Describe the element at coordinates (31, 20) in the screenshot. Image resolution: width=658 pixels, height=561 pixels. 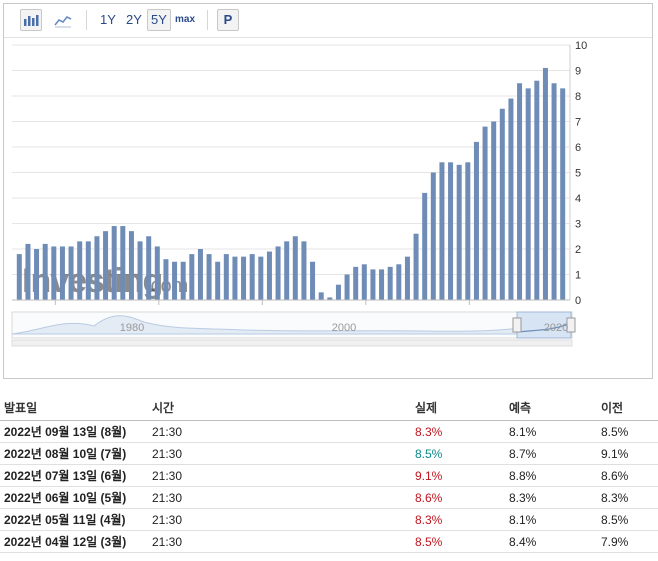
I see `bar-chart-button` at that location.